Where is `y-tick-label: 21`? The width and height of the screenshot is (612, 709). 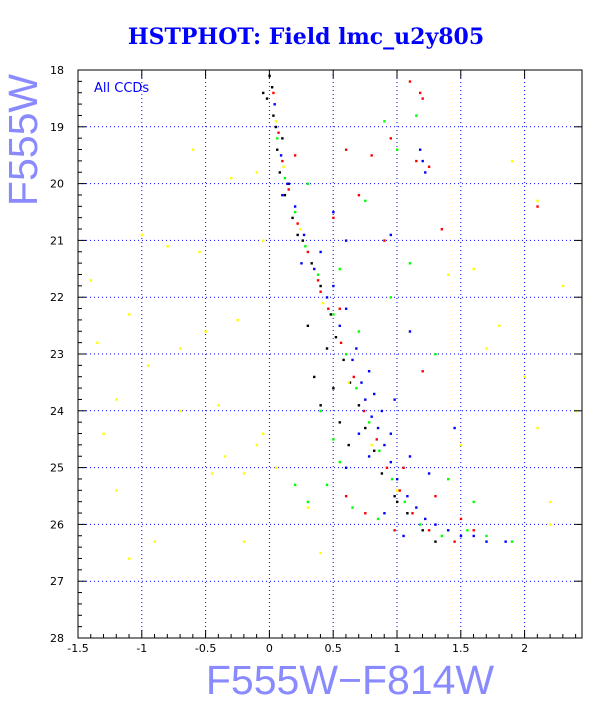 y-tick-label: 21 is located at coordinates (57, 240).